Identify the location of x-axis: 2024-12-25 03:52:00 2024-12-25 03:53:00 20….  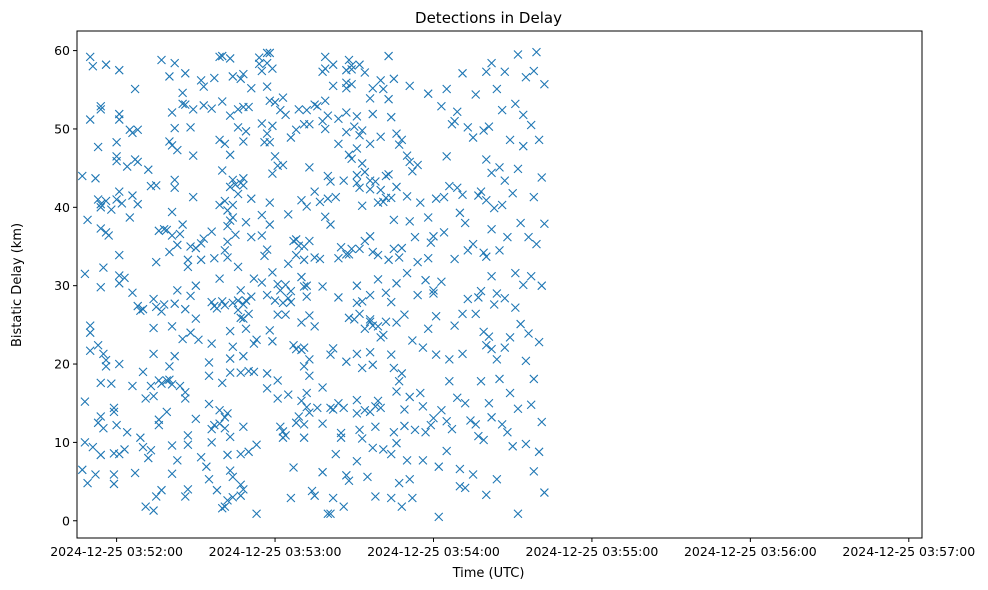
(512, 548).